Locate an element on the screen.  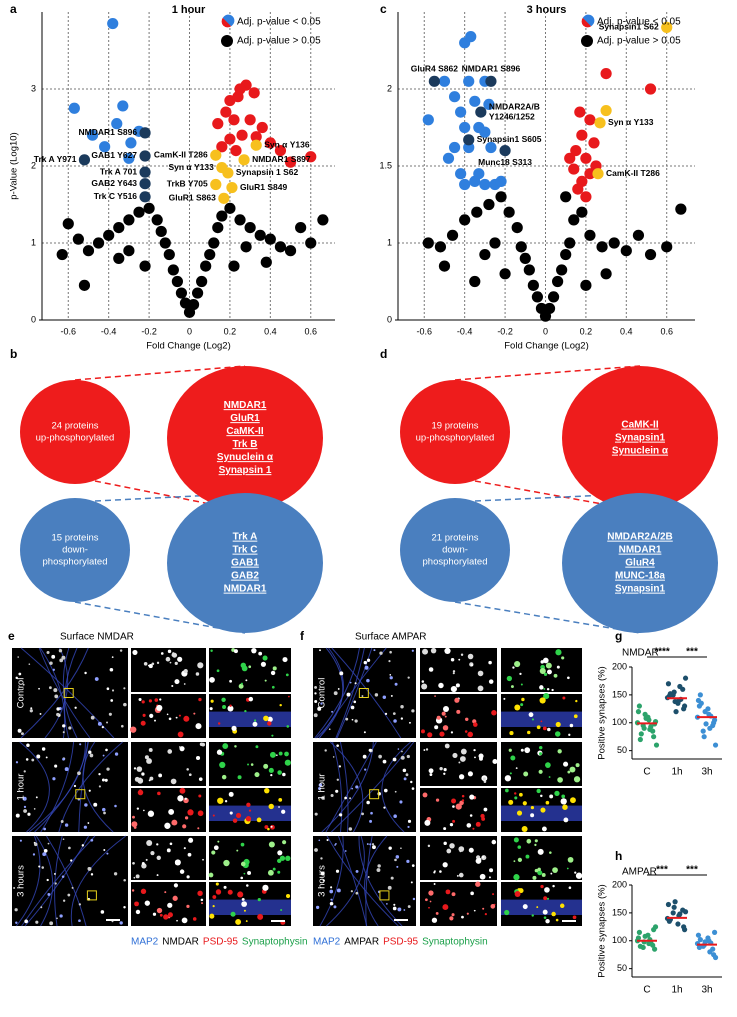
panel-letter: e is located at coordinates (11, 636).